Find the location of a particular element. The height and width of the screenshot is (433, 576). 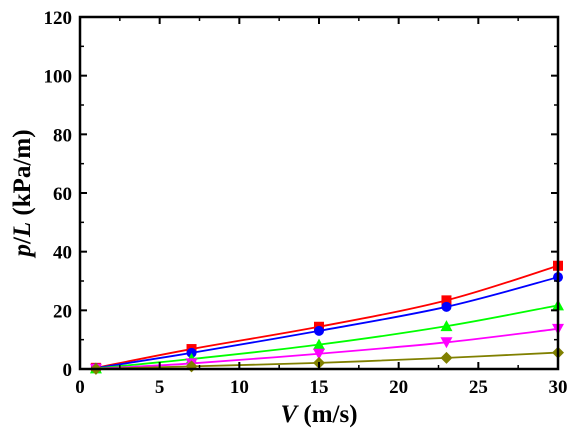

y-axis-title: p/L (kPa/m) is located at coordinates (22, 193).